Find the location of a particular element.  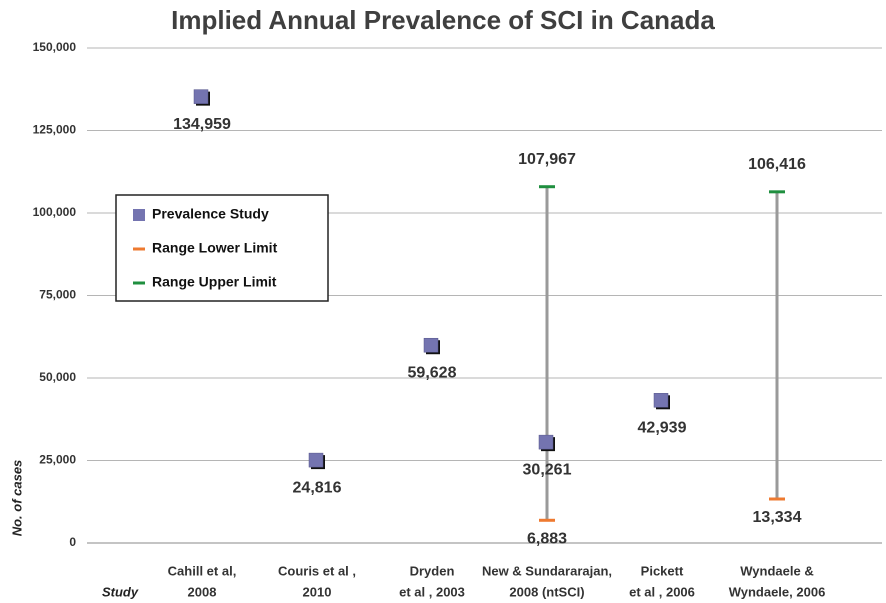

value-label: 134,959 is located at coordinates (202, 124).